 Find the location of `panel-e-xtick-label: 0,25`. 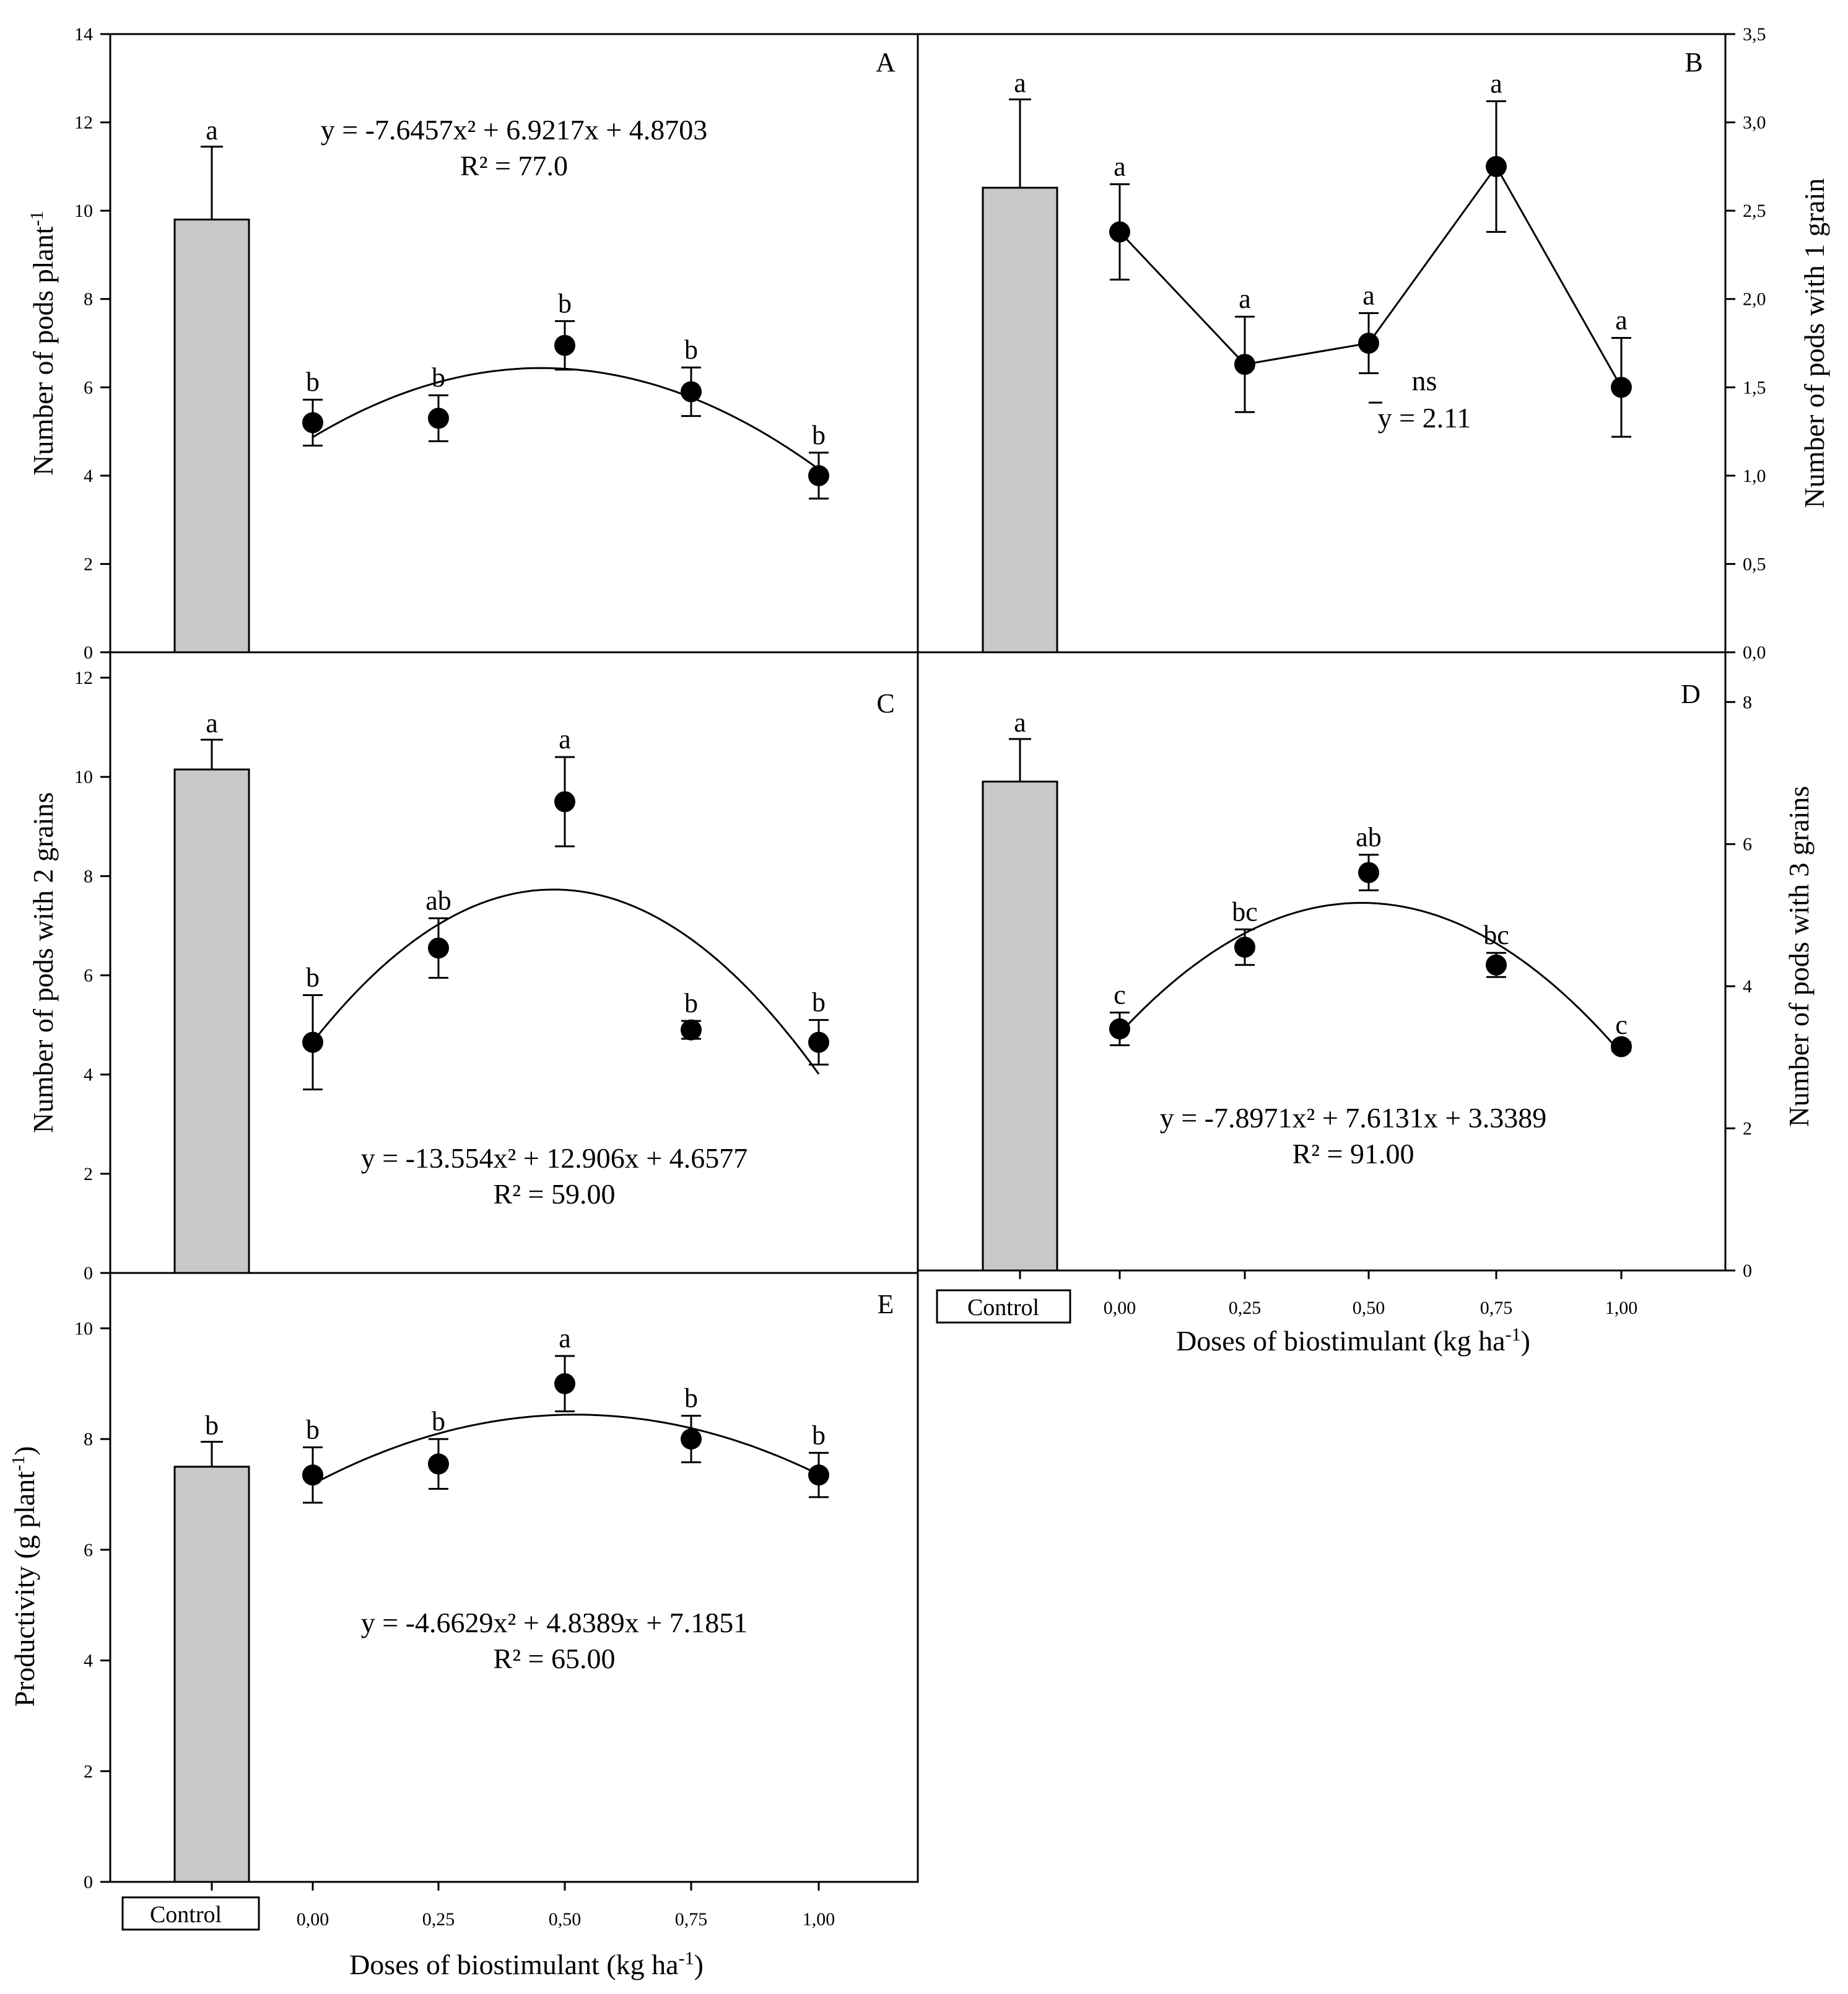

panel-e-xtick-label: 0,25 is located at coordinates (438, 1920).